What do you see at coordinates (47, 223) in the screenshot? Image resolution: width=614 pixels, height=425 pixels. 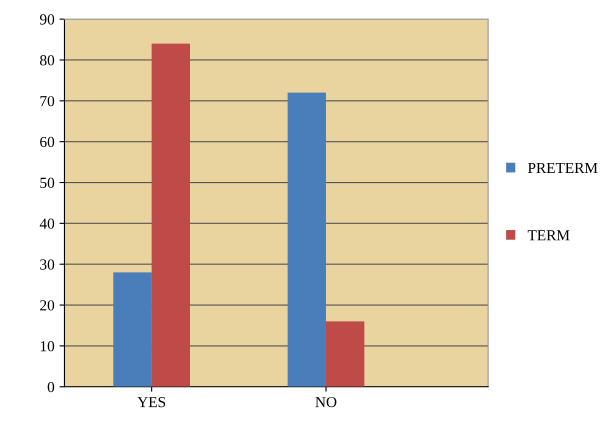 I see `y-tick-label: 40` at bounding box center [47, 223].